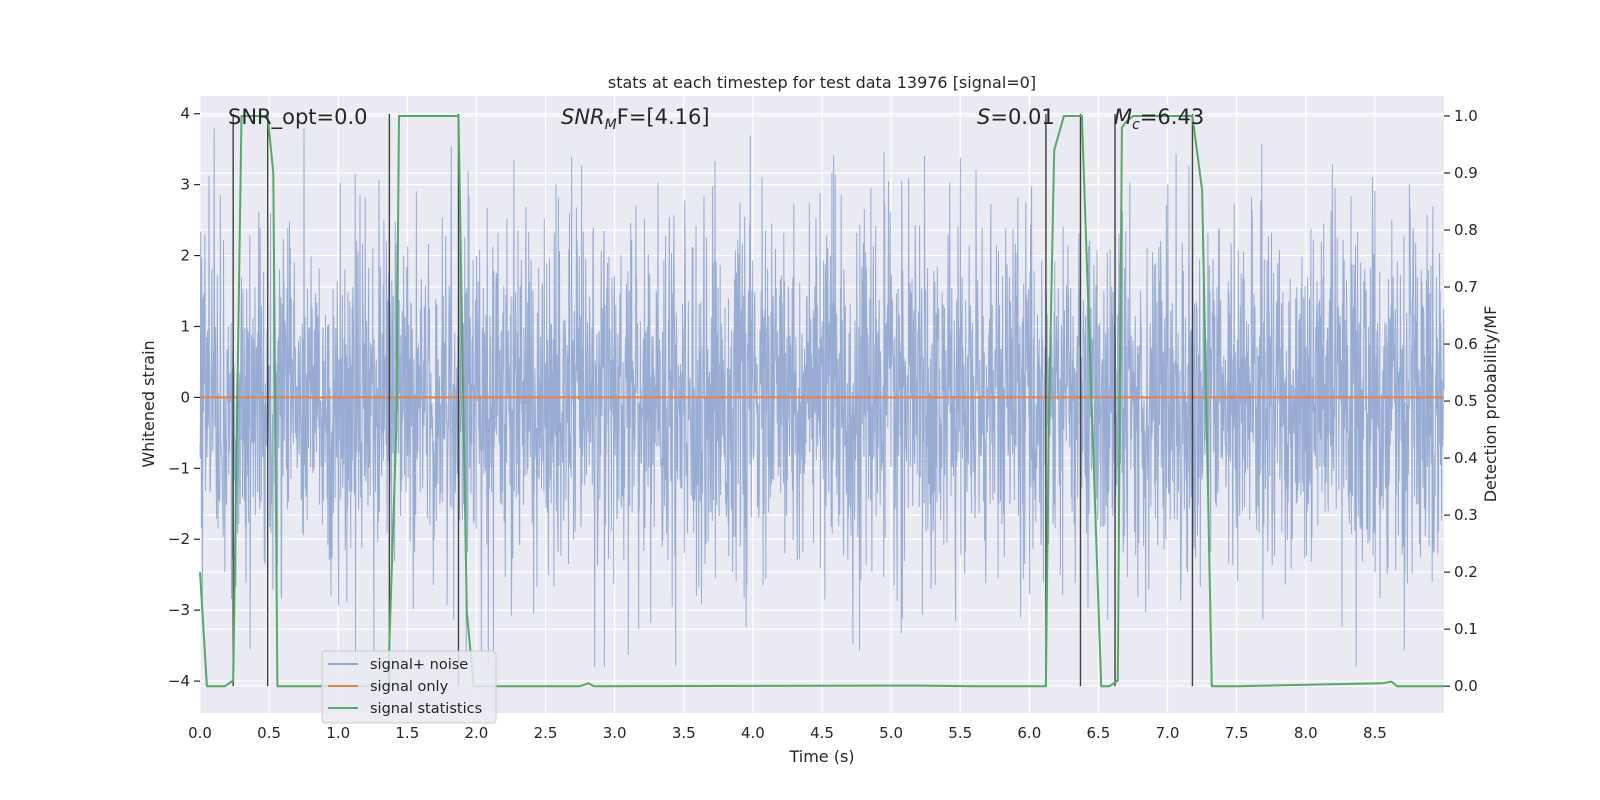 Image resolution: width=1600 pixels, height=800 pixels. What do you see at coordinates (338, 733) in the screenshot?
I see `x-tick-label: 1.0` at bounding box center [338, 733].